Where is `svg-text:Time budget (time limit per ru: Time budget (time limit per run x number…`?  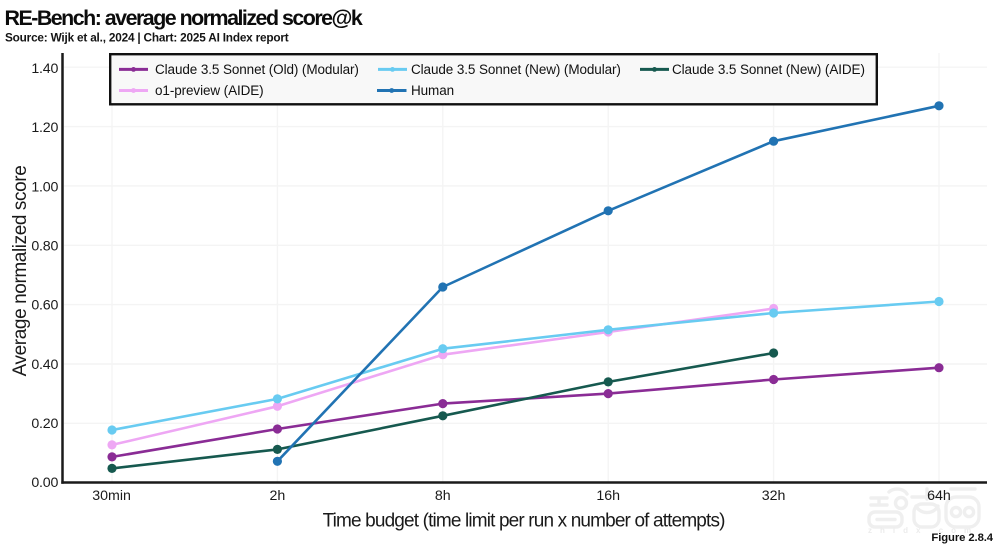
svg-text:Time budget (time limit per ru: Time budget (time limit per run x number… is located at coordinates (524, 521).